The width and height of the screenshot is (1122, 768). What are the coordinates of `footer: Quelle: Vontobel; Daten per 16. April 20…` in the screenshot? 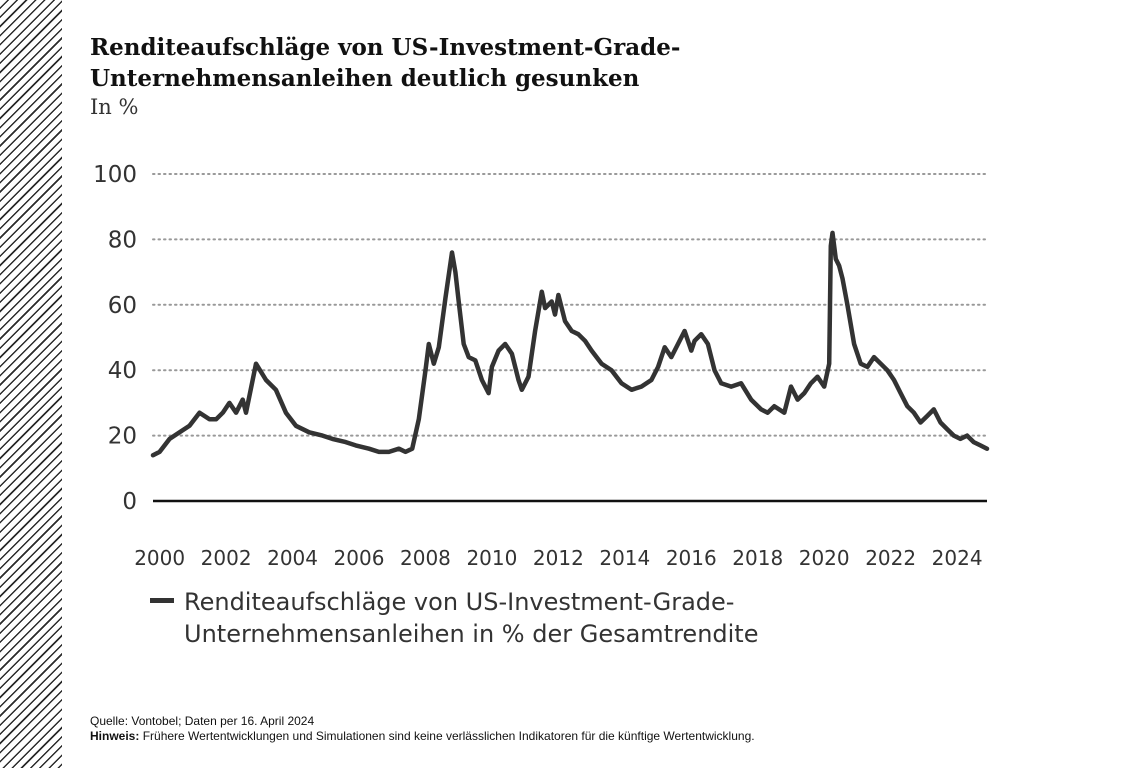 It's located at (422, 729).